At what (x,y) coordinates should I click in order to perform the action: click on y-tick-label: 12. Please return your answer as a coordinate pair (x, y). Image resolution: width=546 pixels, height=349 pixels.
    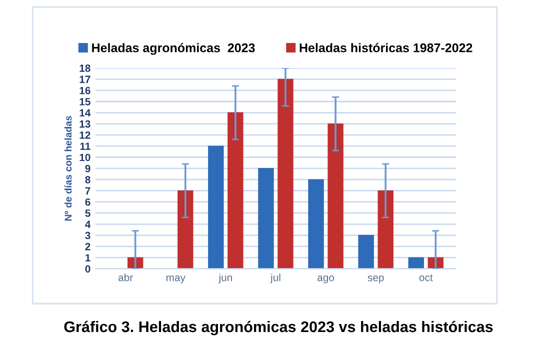
    Looking at the image, I should click on (85, 135).